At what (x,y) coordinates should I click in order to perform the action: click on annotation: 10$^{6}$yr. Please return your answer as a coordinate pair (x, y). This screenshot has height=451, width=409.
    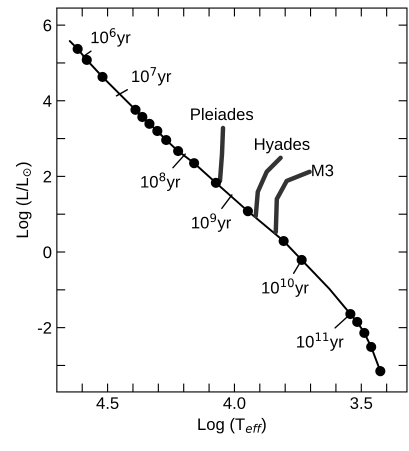
    Looking at the image, I should click on (111, 37).